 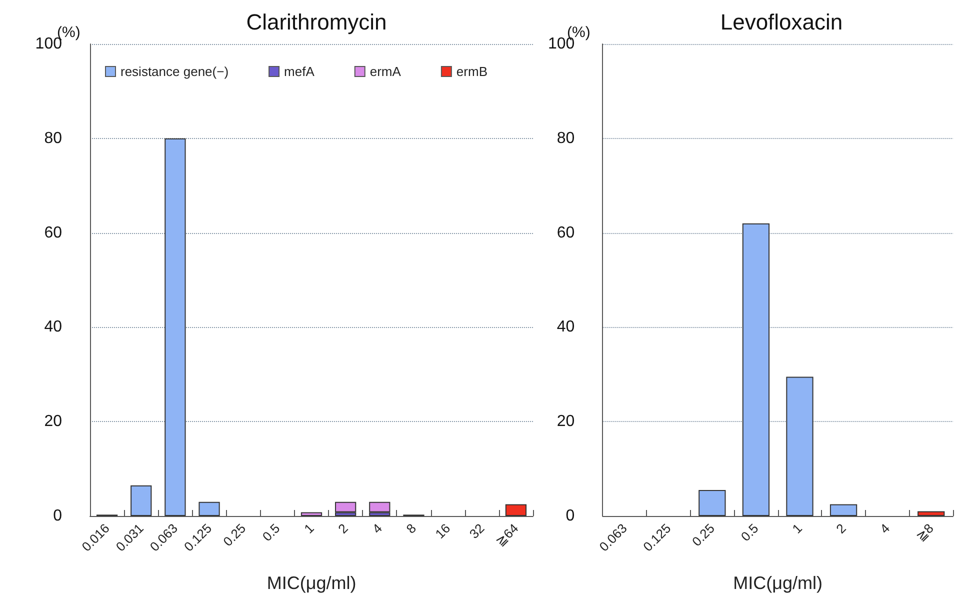 I want to click on legend-label: resistance gene(−), so click(x=174, y=71).